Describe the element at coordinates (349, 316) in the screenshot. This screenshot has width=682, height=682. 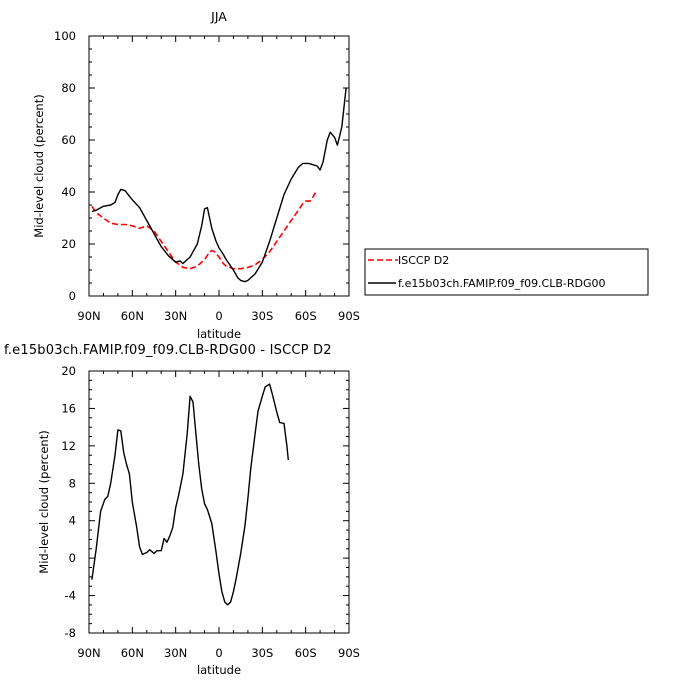
I see `top-x-tick-label: 90S` at that location.